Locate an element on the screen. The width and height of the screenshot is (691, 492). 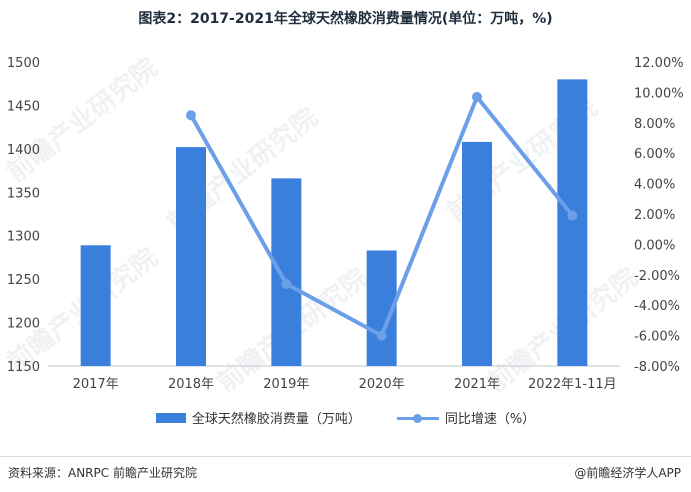
legend-label: 同比增速（%） is located at coordinates (490, 419).